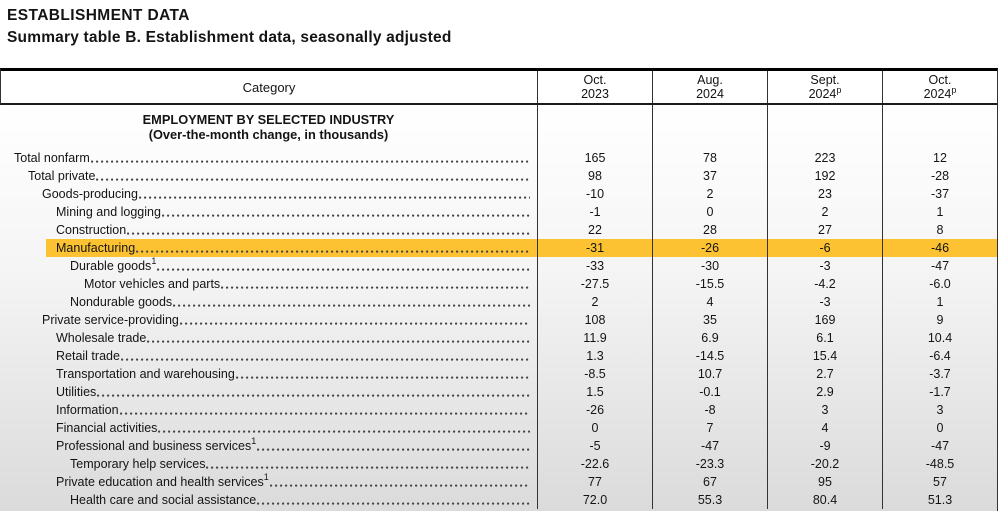 This screenshot has height=511, width=1000. I want to click on row-label-cell: Goods-producing, so click(268, 194).